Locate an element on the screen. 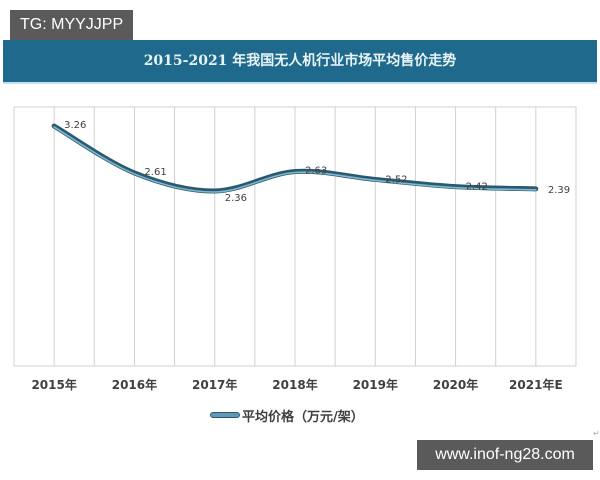 This screenshot has width=600, height=480. x-axis-label: 2020年 is located at coordinates (455, 384).